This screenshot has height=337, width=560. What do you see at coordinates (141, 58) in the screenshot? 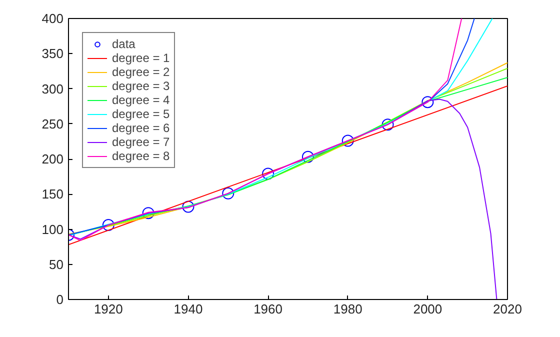
I see `legend-label: degree = 1` at bounding box center [141, 58].